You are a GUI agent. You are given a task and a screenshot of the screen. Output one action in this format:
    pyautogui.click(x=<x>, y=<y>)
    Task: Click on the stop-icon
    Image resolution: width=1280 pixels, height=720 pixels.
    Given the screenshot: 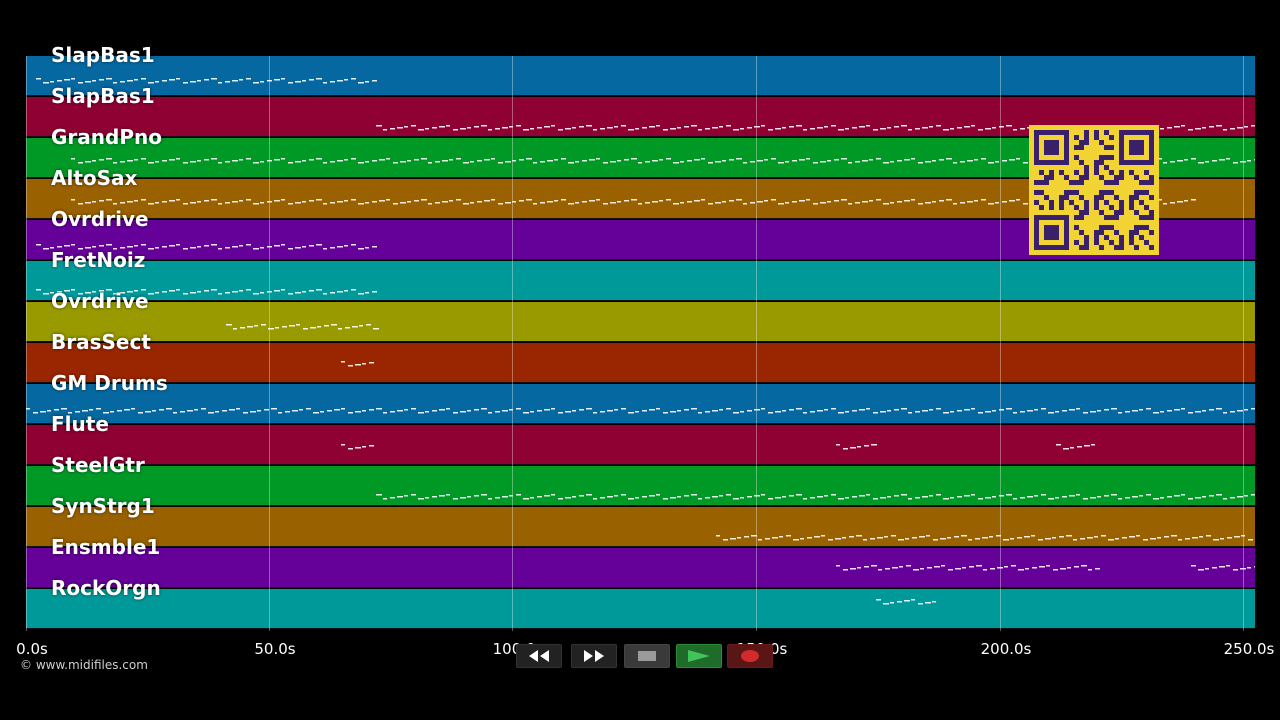 What is the action you would take?
    pyautogui.click(x=647, y=656)
    